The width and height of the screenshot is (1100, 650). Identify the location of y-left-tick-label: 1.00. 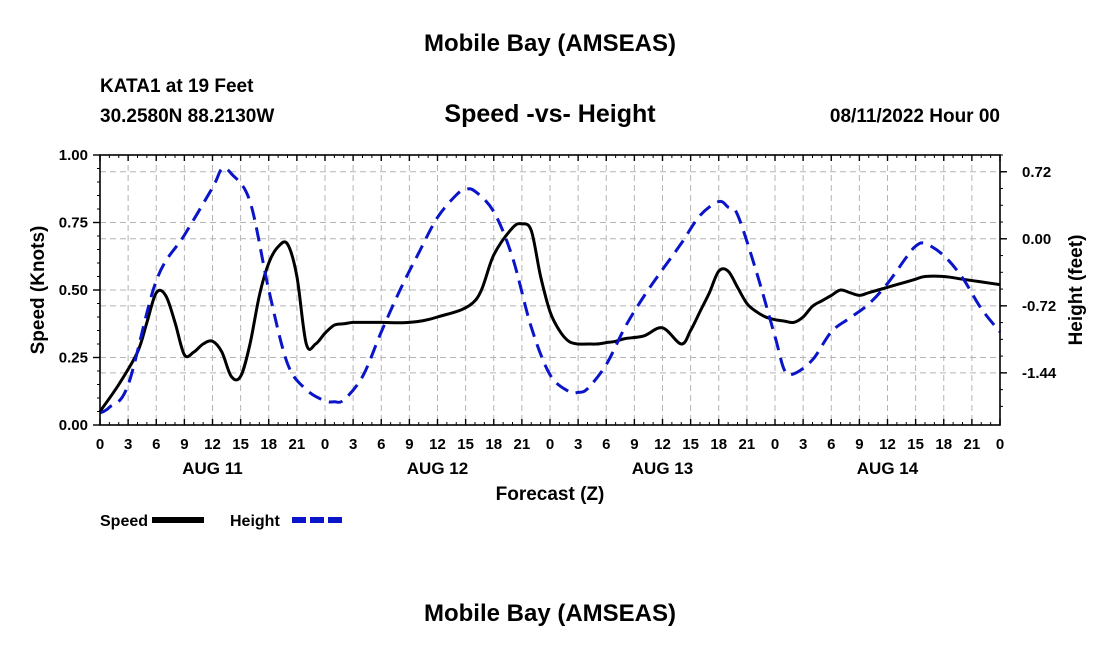
(73, 155).